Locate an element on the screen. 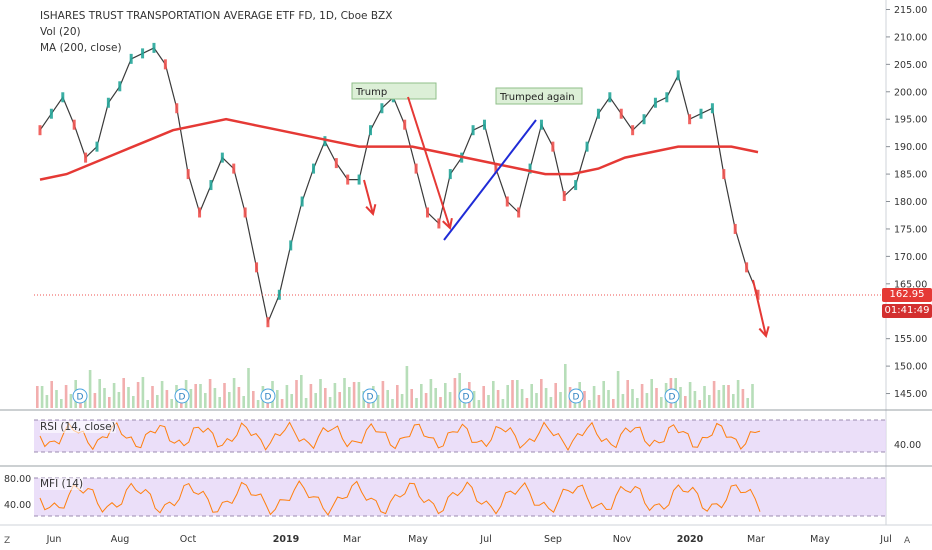 The height and width of the screenshot is (550, 932). rsi-line is located at coordinates (400, 436).